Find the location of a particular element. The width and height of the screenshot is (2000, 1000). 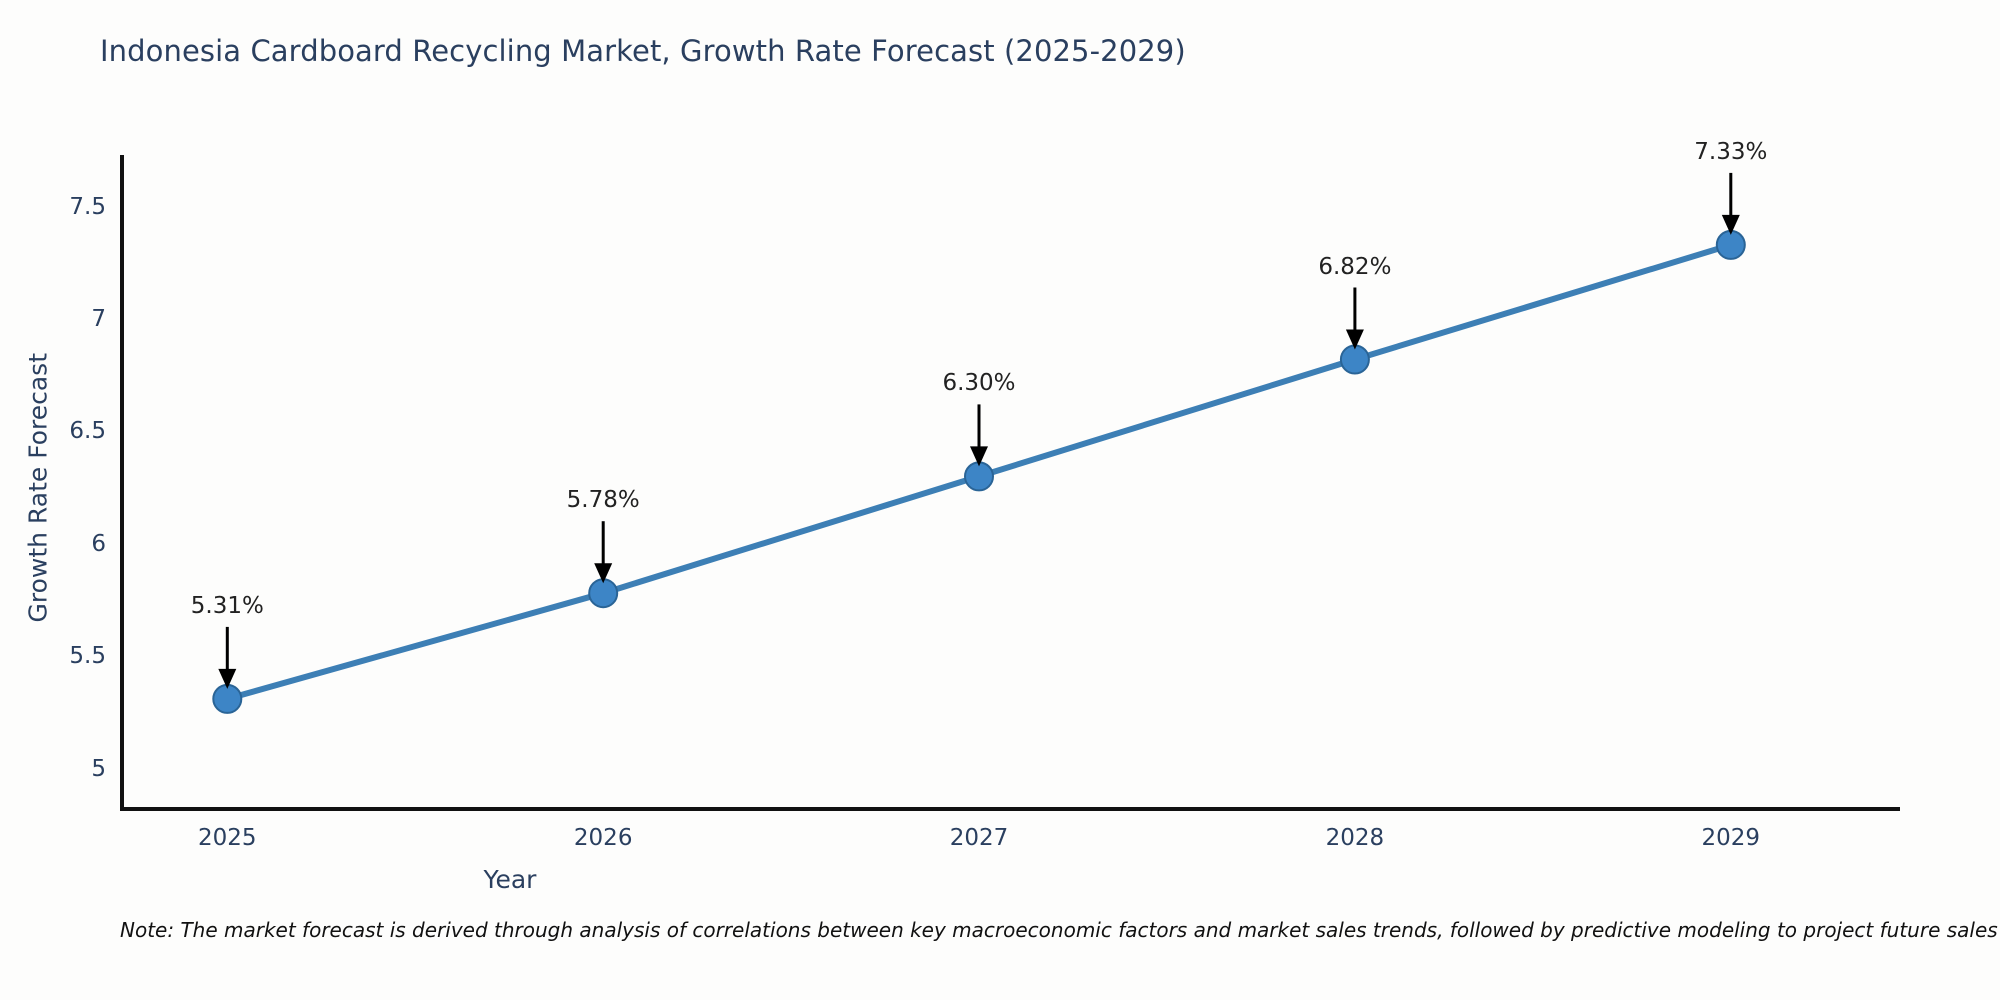

y-tick-label: 7 is located at coordinates (98, 319).